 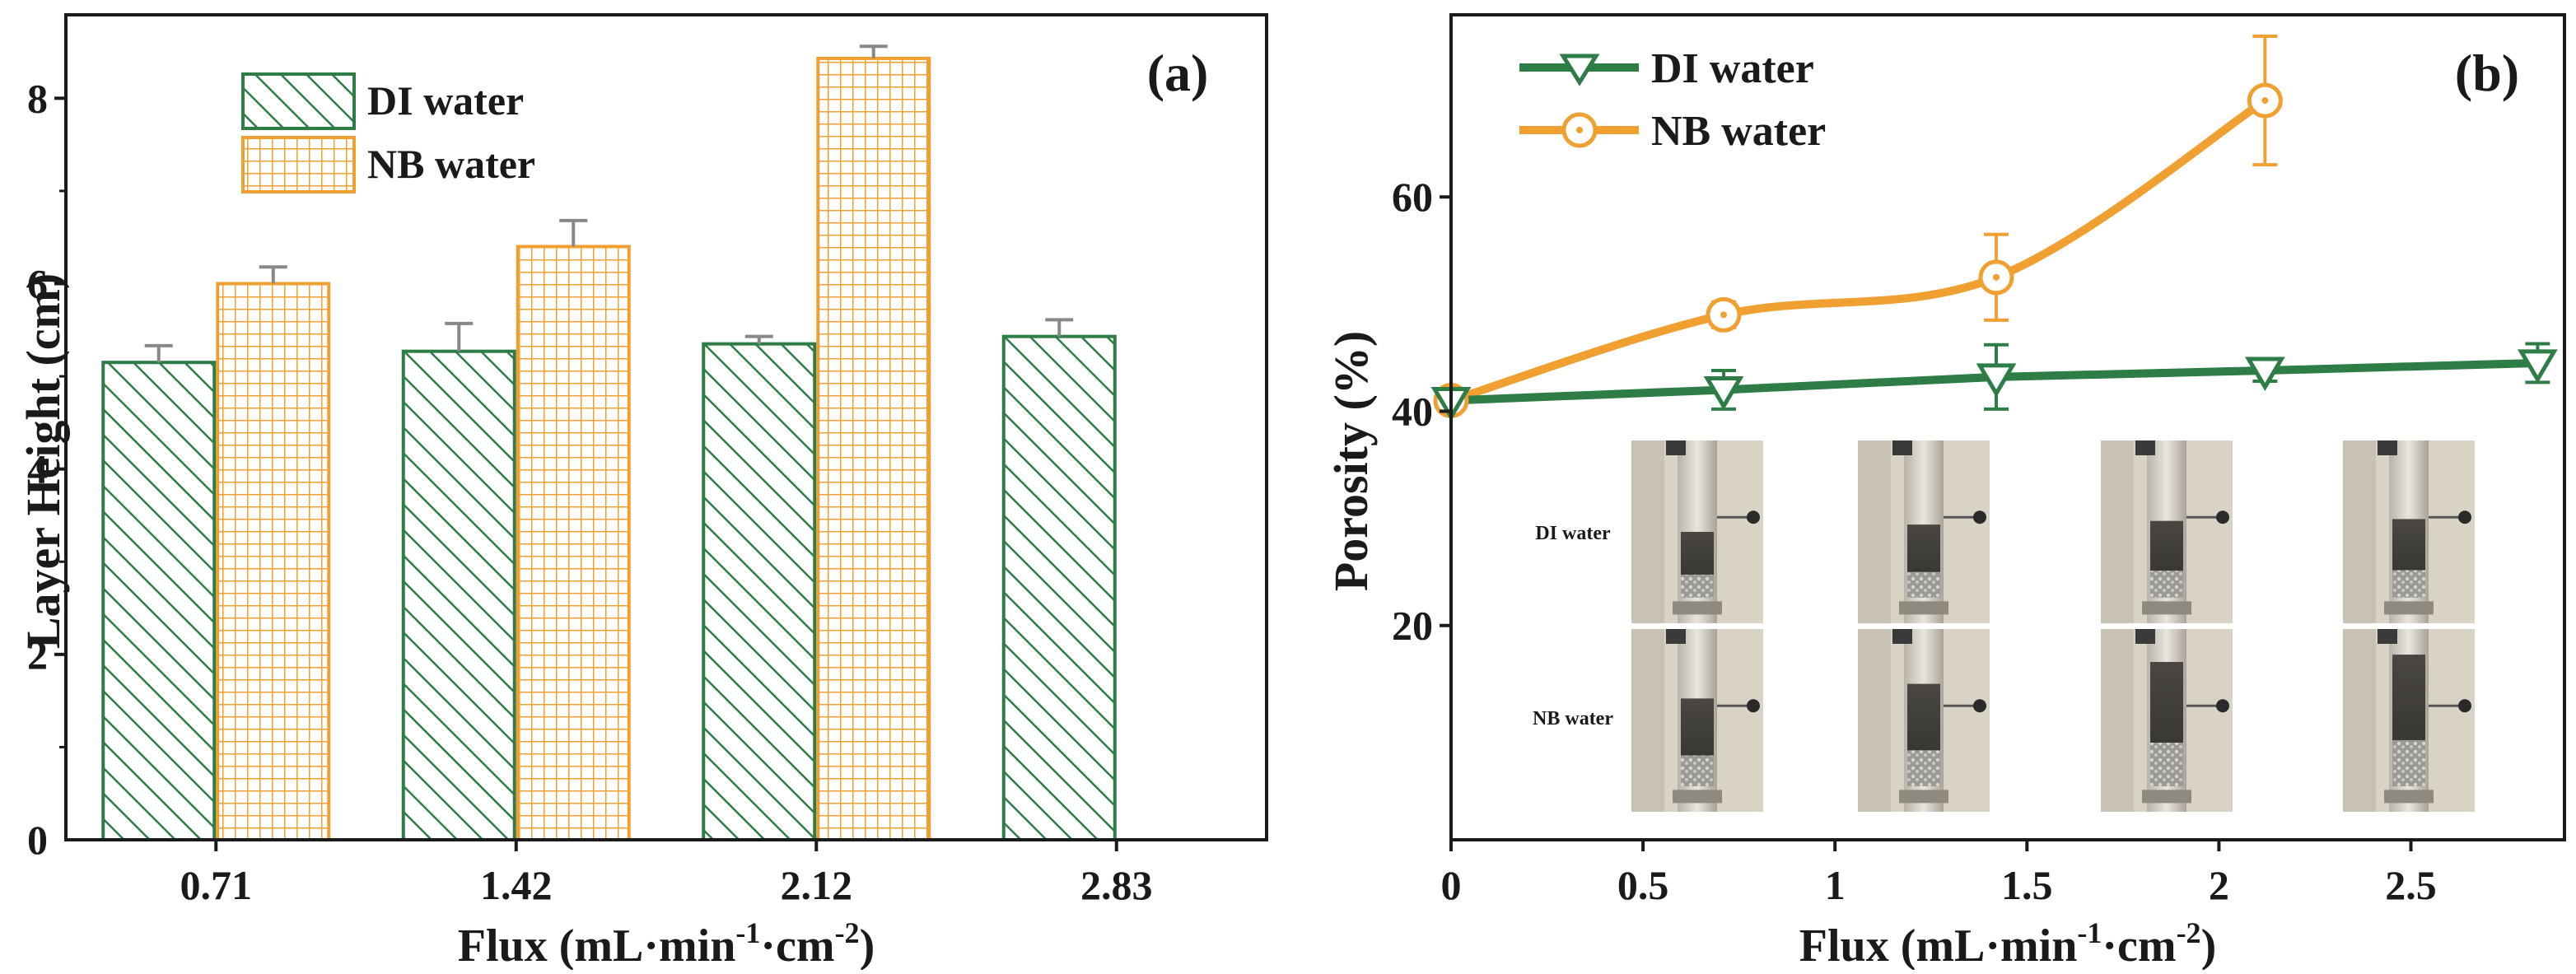 What do you see at coordinates (1753, 517) in the screenshot?
I see `photo-r1-c1-valve` at bounding box center [1753, 517].